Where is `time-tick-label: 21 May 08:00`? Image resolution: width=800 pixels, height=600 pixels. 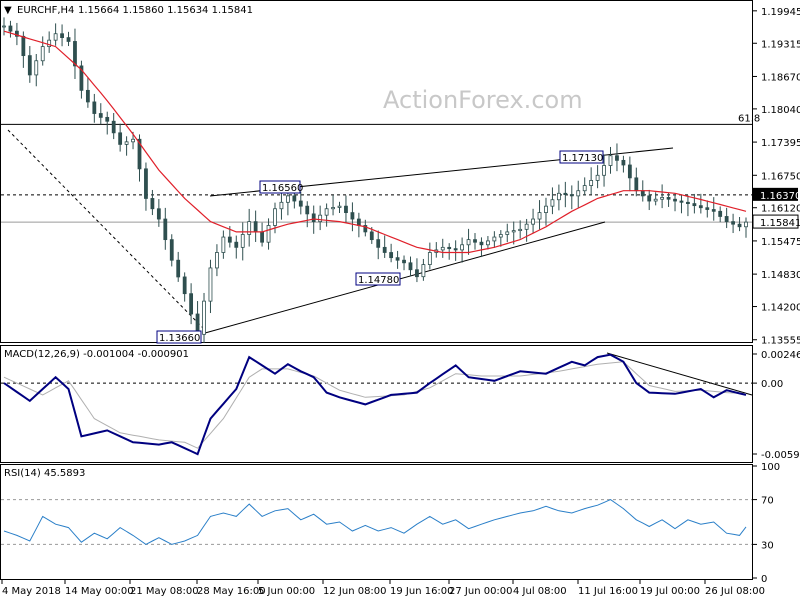
time-tick-label: 21 May 08:00 is located at coordinates (164, 591).